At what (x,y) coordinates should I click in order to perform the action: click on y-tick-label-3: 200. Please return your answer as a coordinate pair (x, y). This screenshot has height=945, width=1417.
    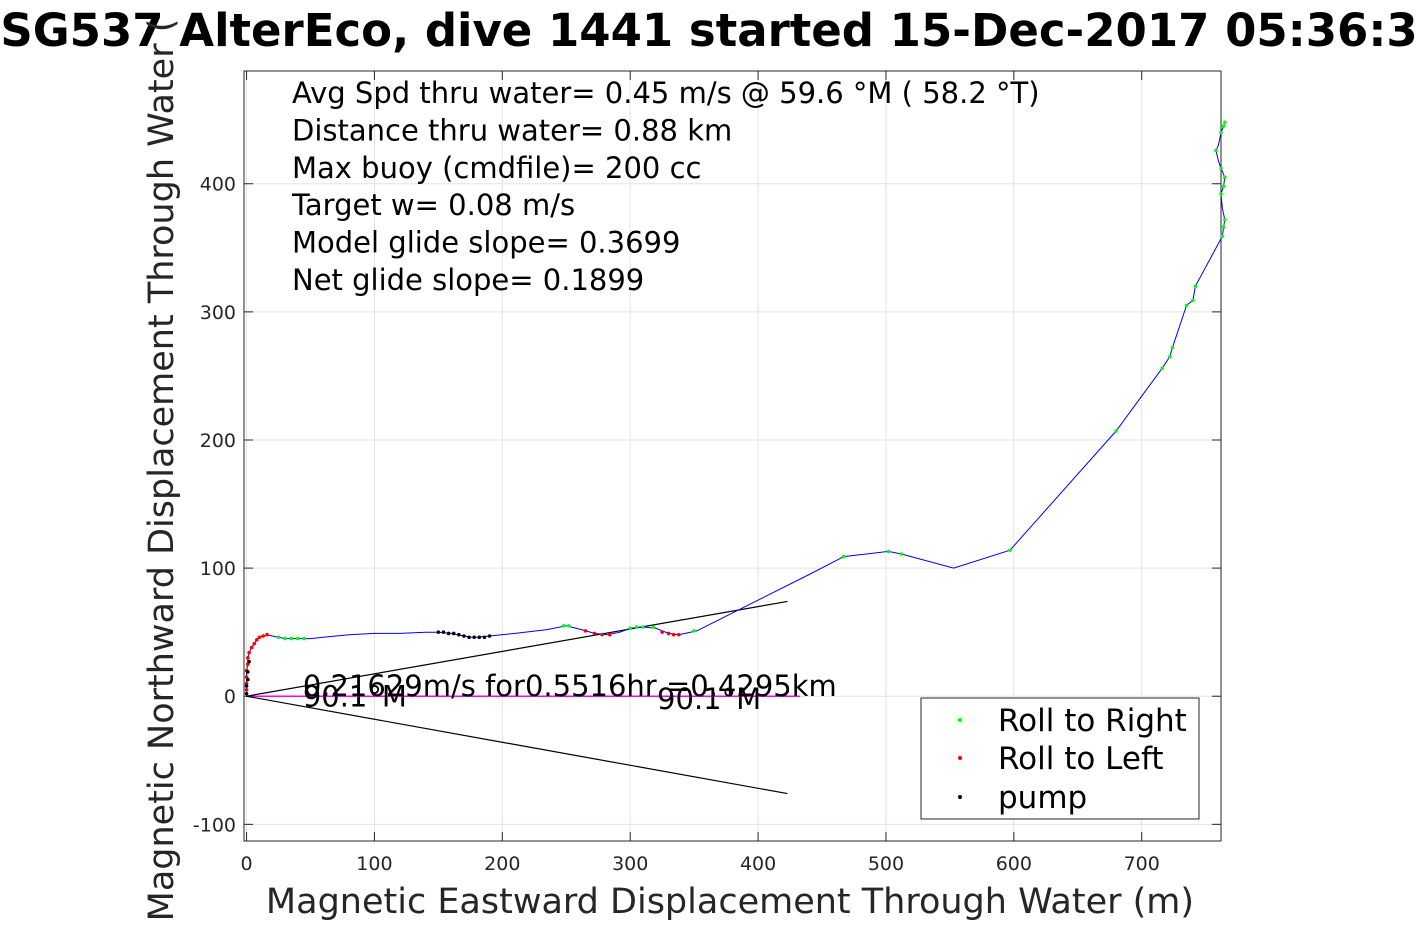
    Looking at the image, I should click on (218, 441).